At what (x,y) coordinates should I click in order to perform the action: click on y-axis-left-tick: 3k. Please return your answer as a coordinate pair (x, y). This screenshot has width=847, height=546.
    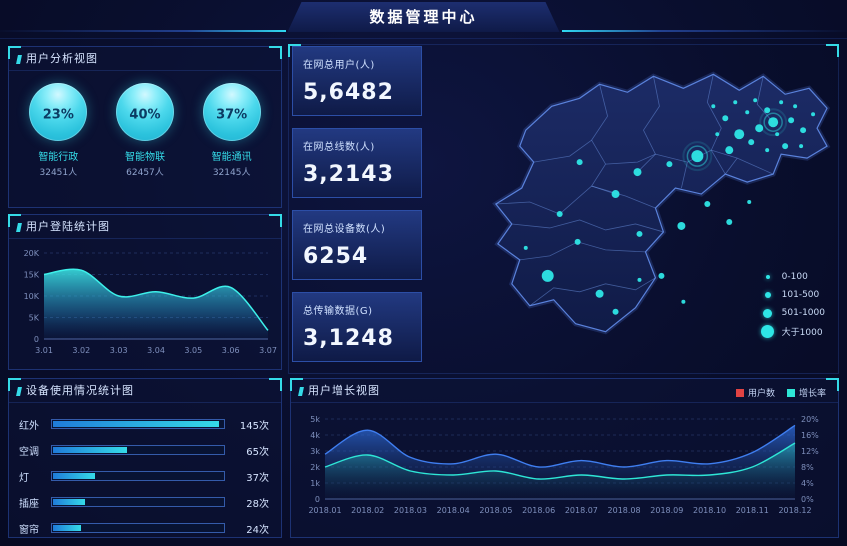
    Looking at the image, I should click on (315, 451).